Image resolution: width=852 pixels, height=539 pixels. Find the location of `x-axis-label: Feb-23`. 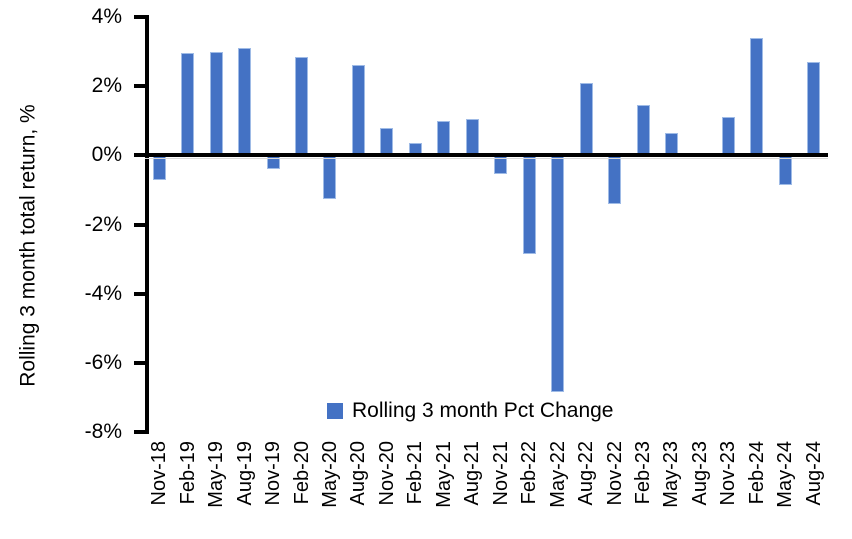

x-axis-label: Feb-23 is located at coordinates (643, 473).